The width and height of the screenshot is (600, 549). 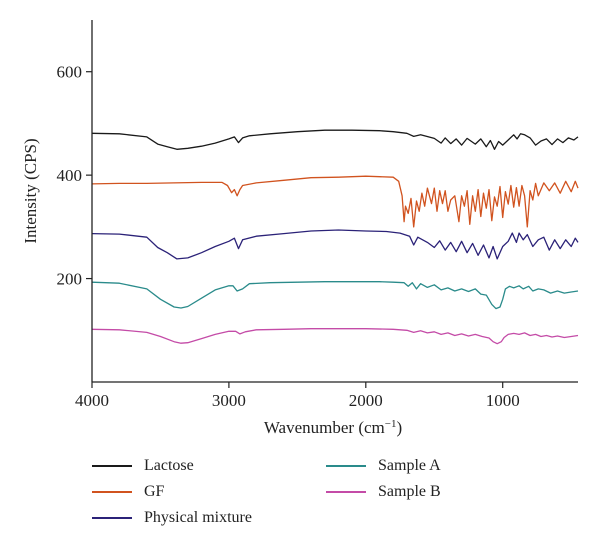 I want to click on x-tick-label: 1000, so click(x=503, y=400).